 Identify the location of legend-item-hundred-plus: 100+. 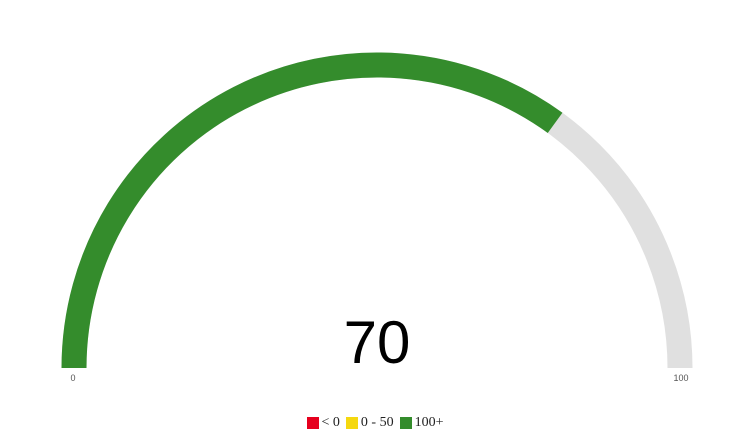
(421, 423).